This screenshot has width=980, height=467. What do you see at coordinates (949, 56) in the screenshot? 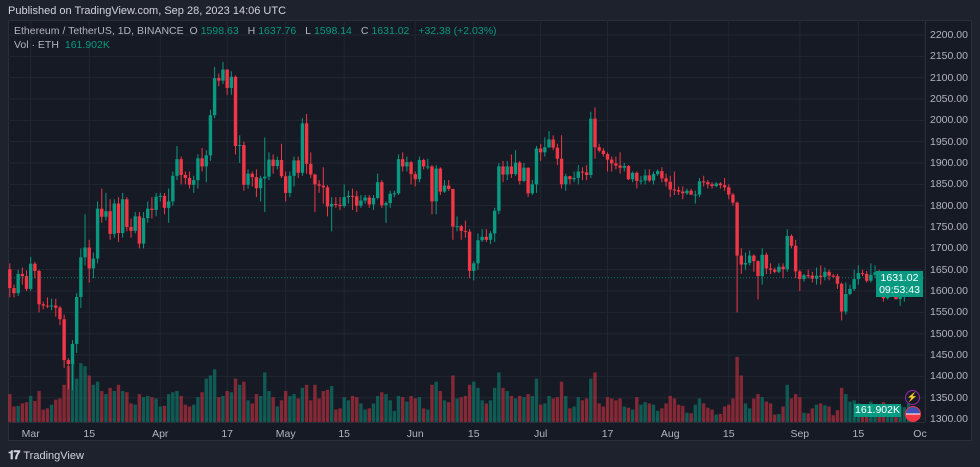
I see `price-tick-label: 2150.00` at bounding box center [949, 56].